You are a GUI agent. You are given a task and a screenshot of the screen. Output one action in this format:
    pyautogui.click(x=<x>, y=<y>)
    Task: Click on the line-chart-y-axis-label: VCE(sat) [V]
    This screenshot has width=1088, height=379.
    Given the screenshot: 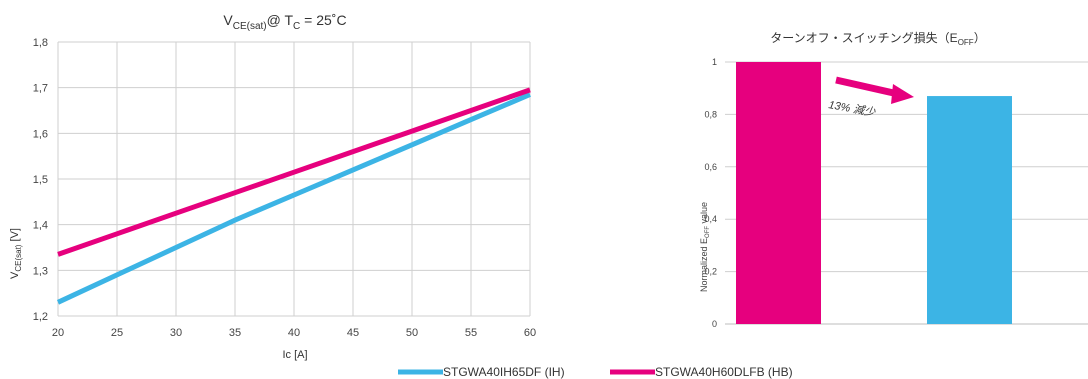 What is the action you would take?
    pyautogui.click(x=16, y=253)
    